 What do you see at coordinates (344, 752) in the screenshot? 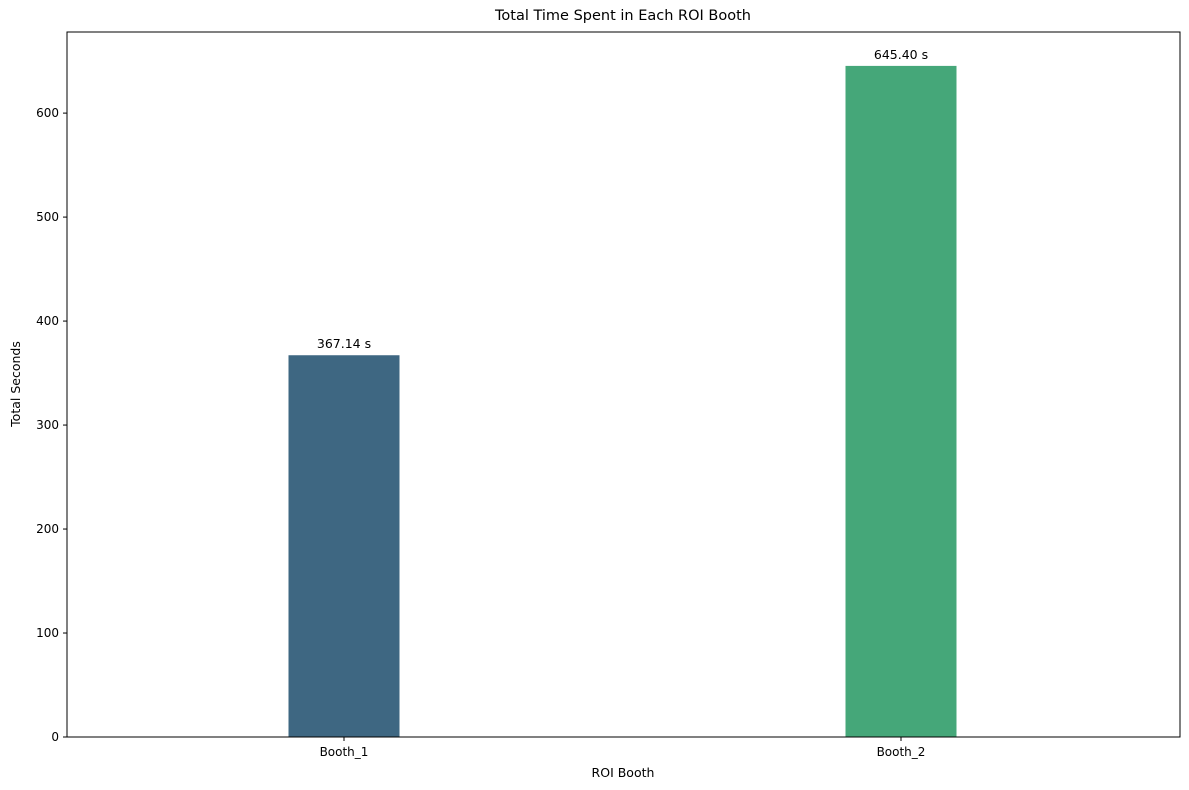
I see `x-tick-label: Booth_1` at bounding box center [344, 752].